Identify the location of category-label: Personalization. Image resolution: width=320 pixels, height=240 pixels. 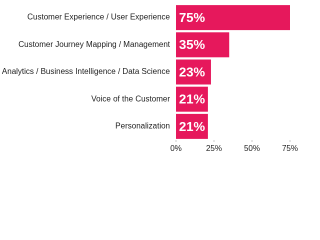
(142, 126).